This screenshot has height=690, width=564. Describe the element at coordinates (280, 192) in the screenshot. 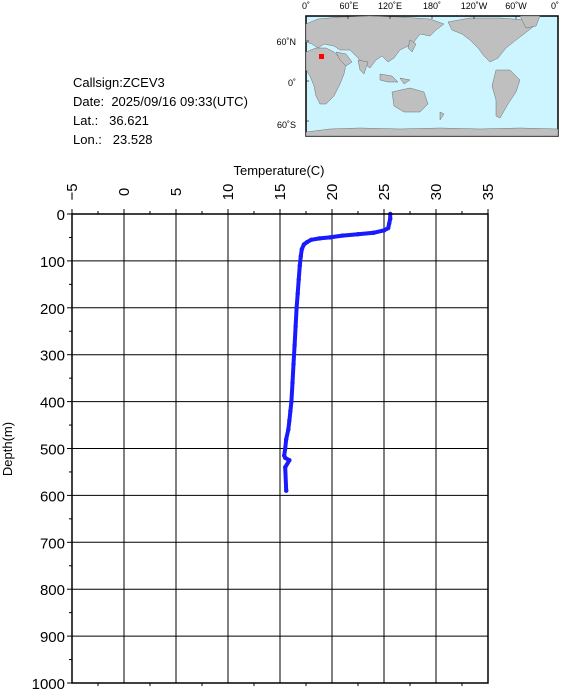

I see `x-tick-label: 15` at that location.